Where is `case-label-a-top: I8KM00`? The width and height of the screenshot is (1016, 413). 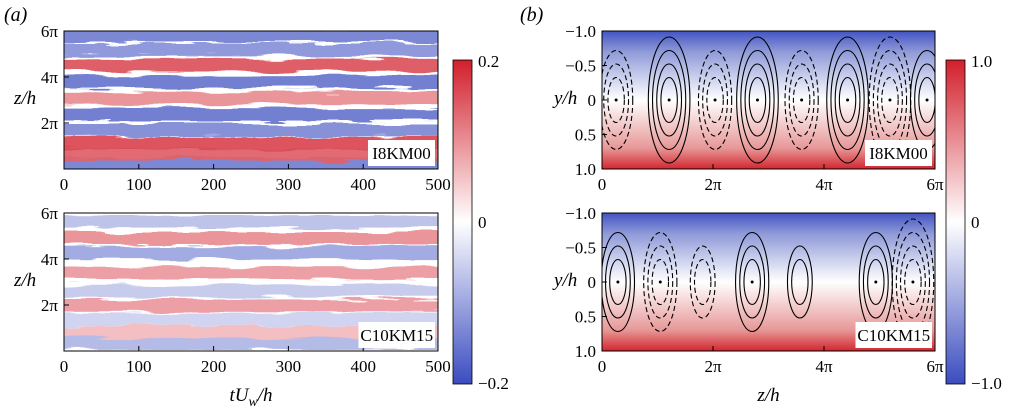
case-label-a-top: I8KM00 is located at coordinates (401, 153).